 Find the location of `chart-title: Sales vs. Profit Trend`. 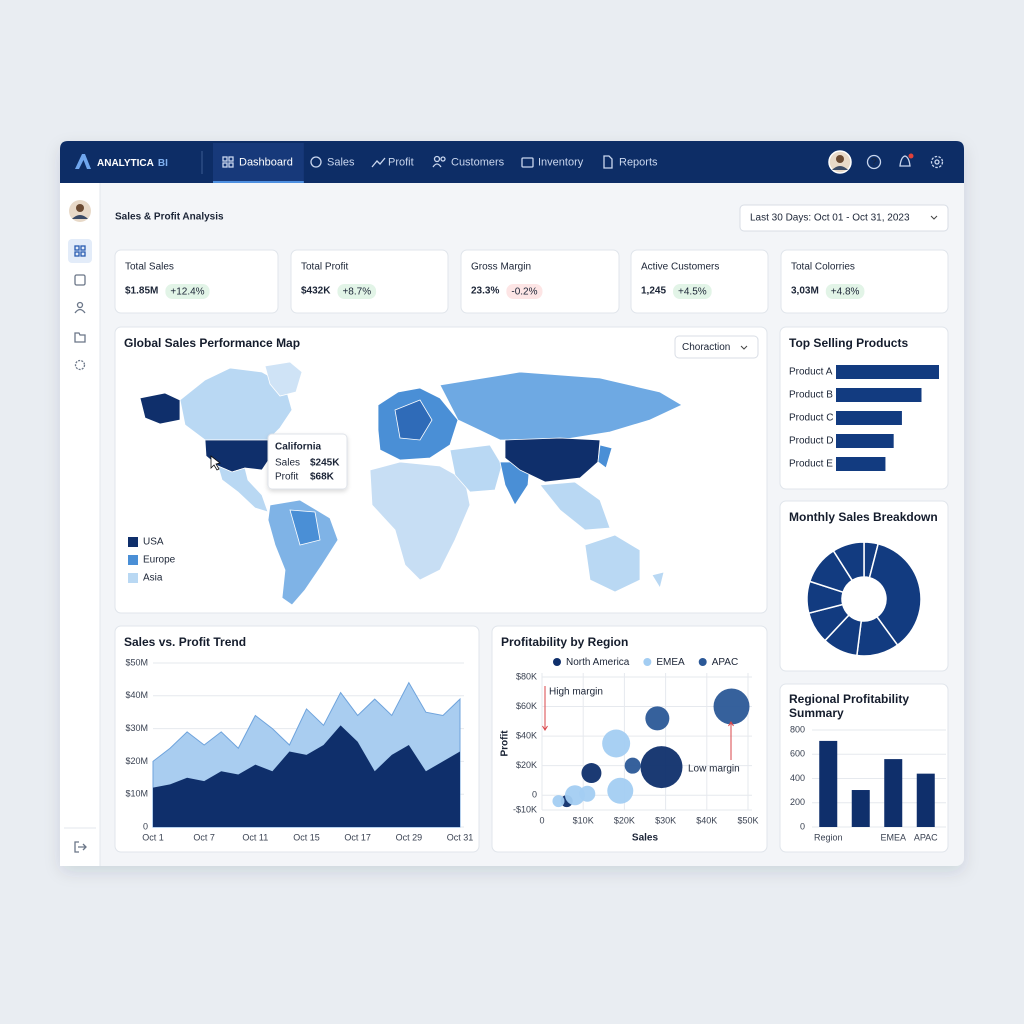

chart-title: Sales vs. Profit Trend is located at coordinates (185, 642).